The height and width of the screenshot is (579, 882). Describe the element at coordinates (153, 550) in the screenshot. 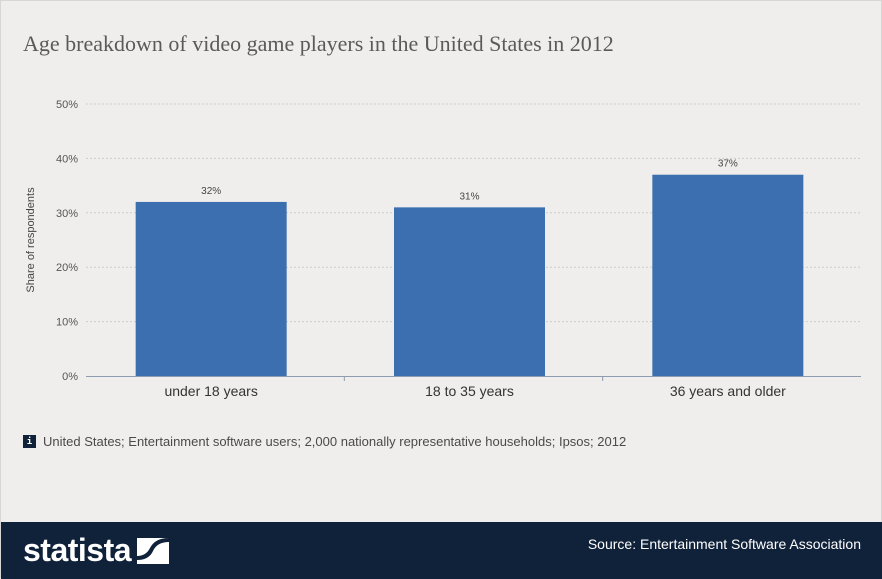

I see `statista-logo-icon` at that location.